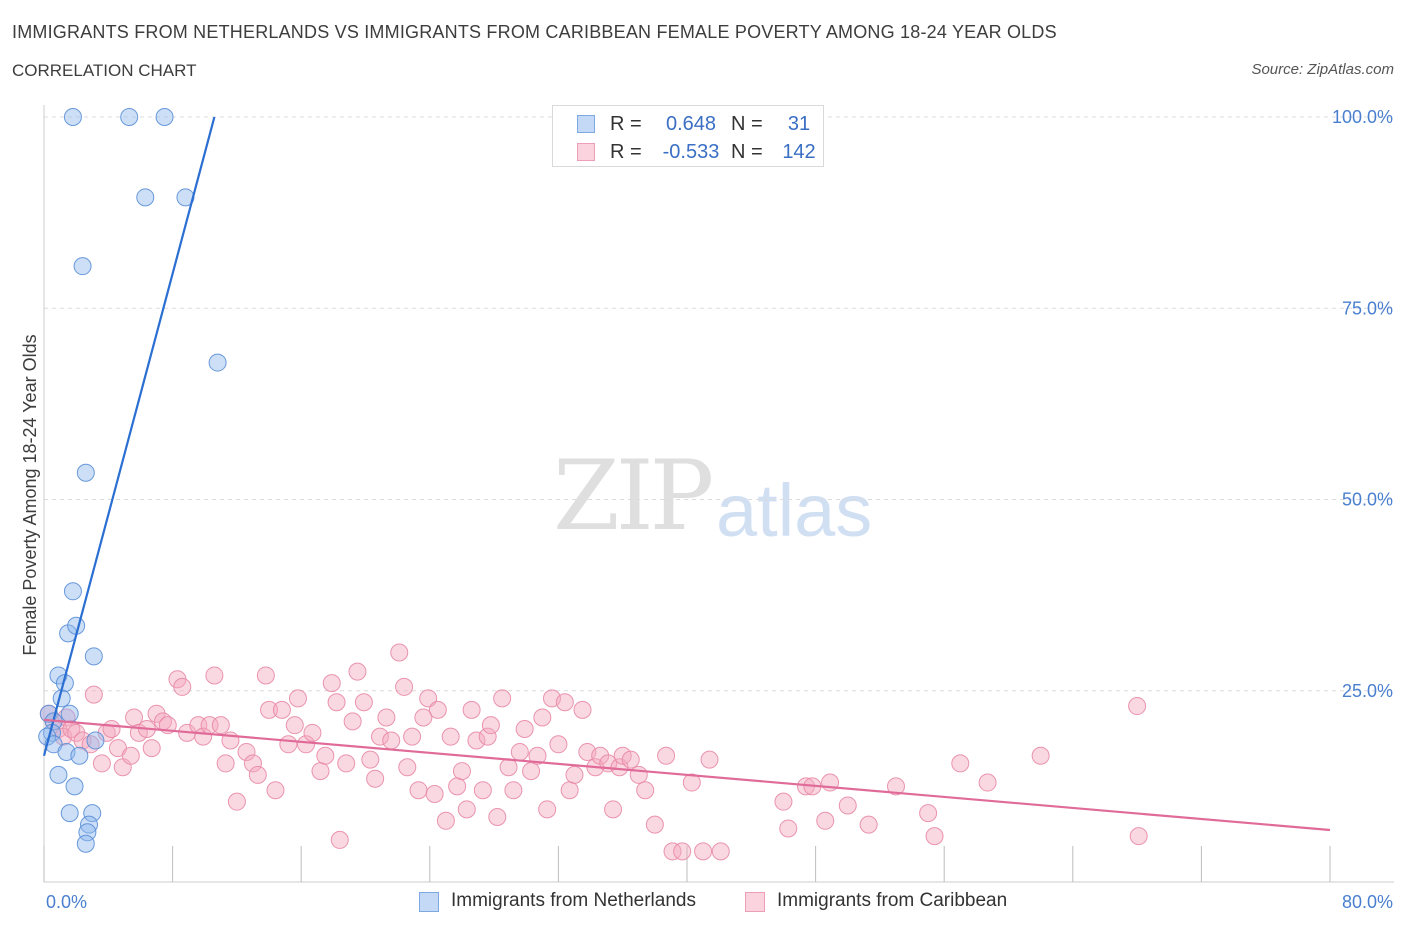 The width and height of the screenshot is (1406, 930). I want to click on legend-swatch-netherlands, so click(429, 902).